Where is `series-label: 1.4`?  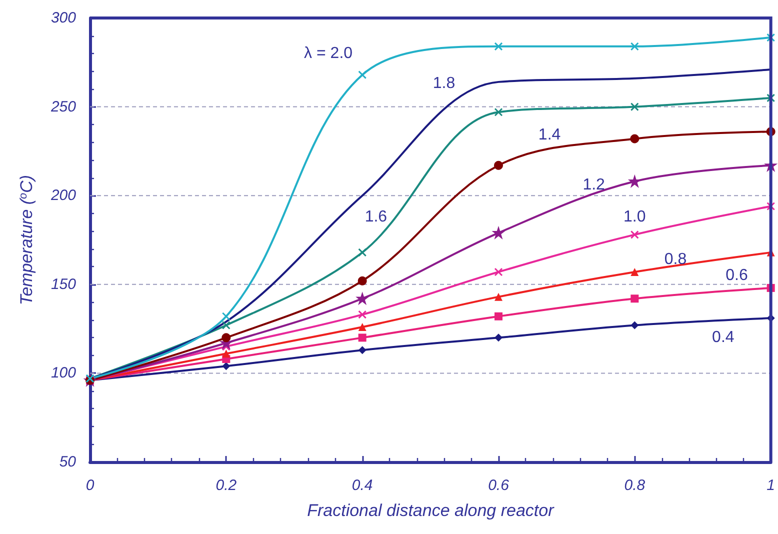
series-label: 1.4 is located at coordinates (549, 135).